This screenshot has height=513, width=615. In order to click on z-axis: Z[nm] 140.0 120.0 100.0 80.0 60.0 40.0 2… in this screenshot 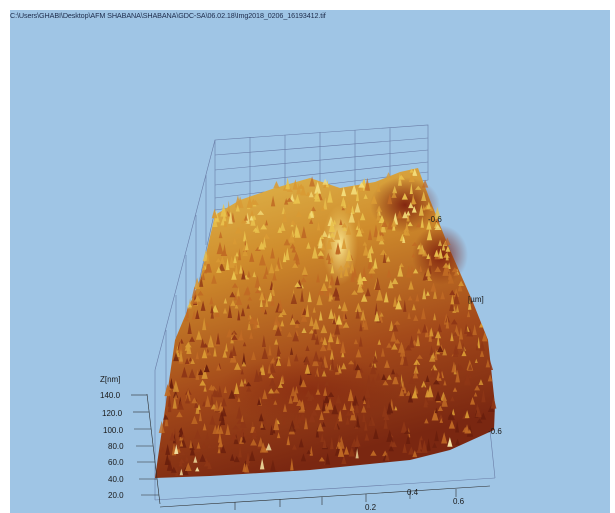, I will do `click(130, 440)`.